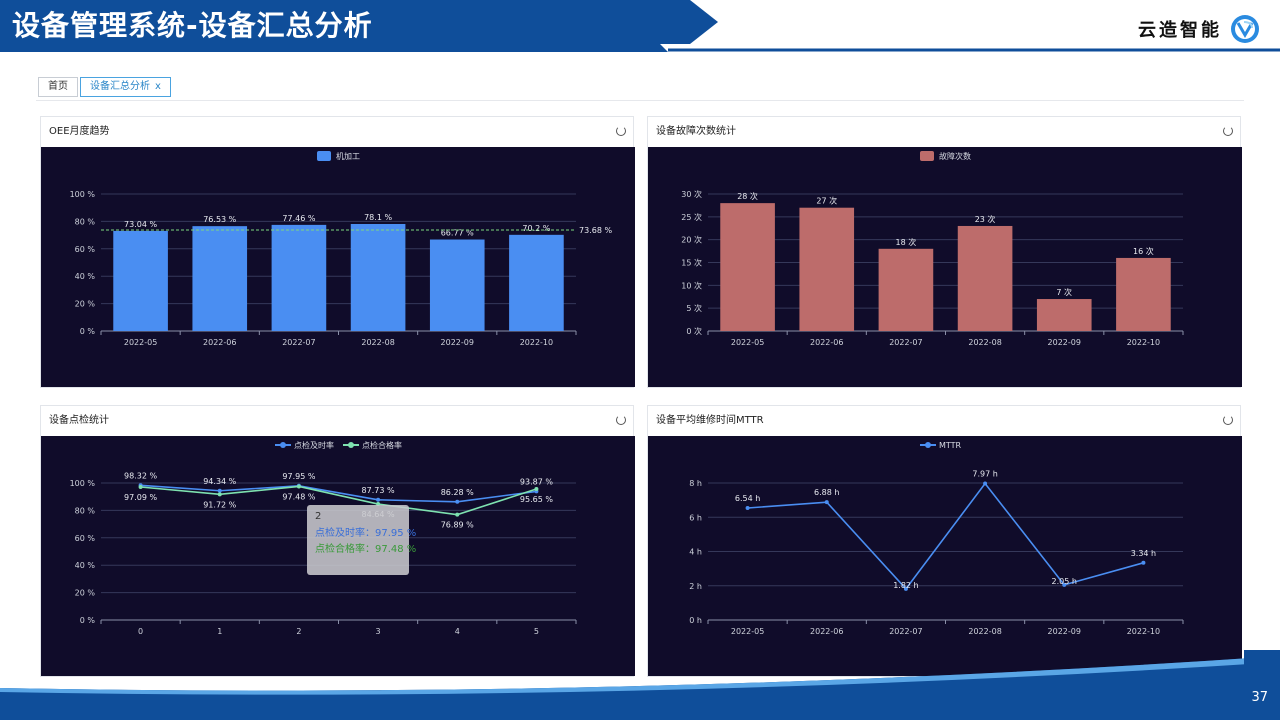 Image resolution: width=1280 pixels, height=720 pixels. I want to click on panel-oee-header: OEE月度趋势, so click(337, 131).